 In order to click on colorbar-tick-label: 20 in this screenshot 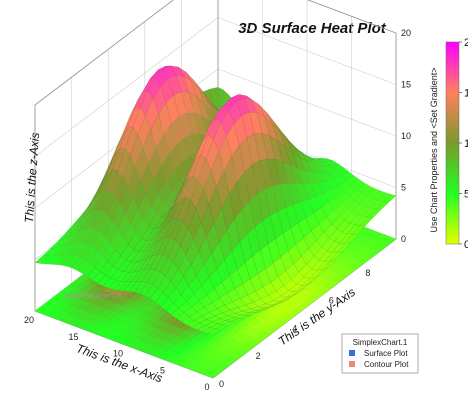, I will do `click(466, 43)`.